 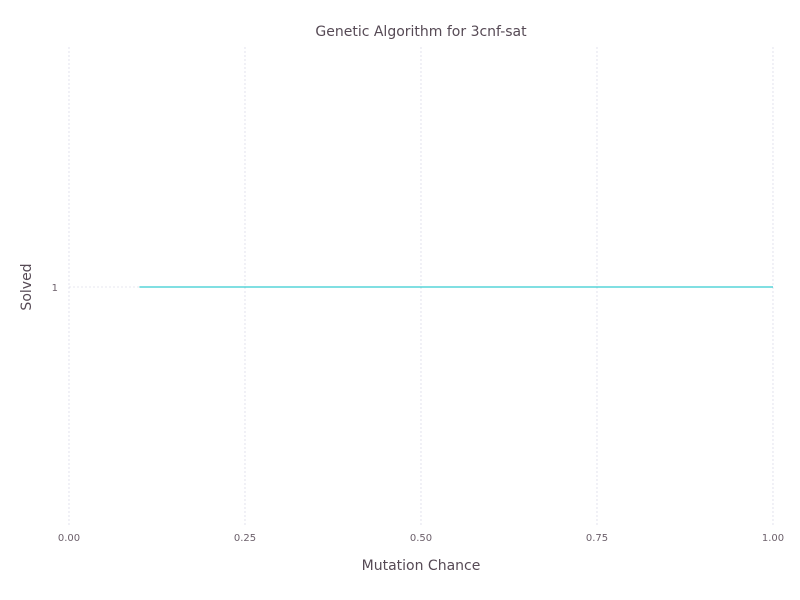 What do you see at coordinates (773, 538) in the screenshot?
I see `x-tick-label: 1.00` at bounding box center [773, 538].